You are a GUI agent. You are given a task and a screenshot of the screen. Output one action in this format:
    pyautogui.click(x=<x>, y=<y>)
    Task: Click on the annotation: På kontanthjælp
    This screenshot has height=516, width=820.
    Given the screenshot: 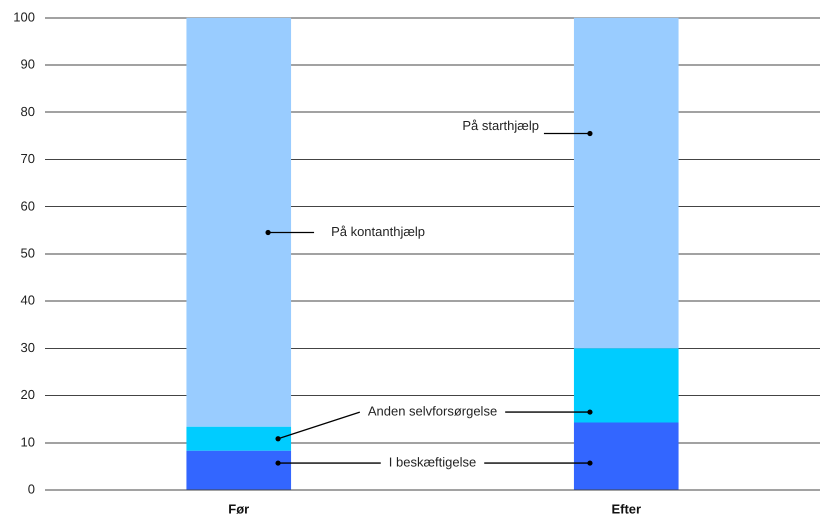 What is the action you would take?
    pyautogui.click(x=378, y=232)
    